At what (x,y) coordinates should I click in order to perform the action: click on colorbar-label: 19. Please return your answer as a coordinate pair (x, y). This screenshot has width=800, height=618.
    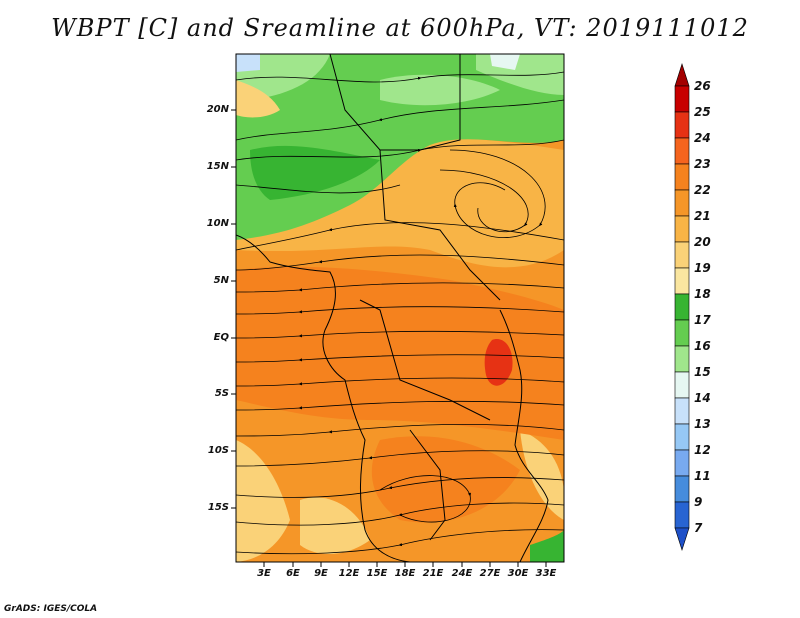
    Looking at the image, I should click on (702, 268).